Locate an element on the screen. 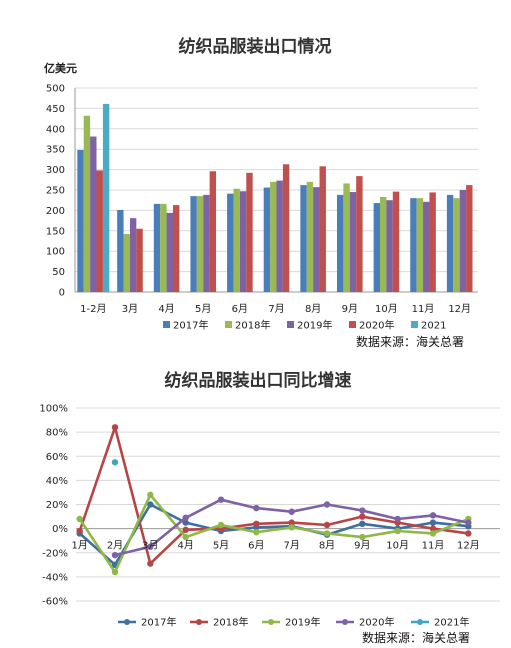 This screenshot has width=511, height=648. y-tick-label-1: 80% is located at coordinates (57, 433).